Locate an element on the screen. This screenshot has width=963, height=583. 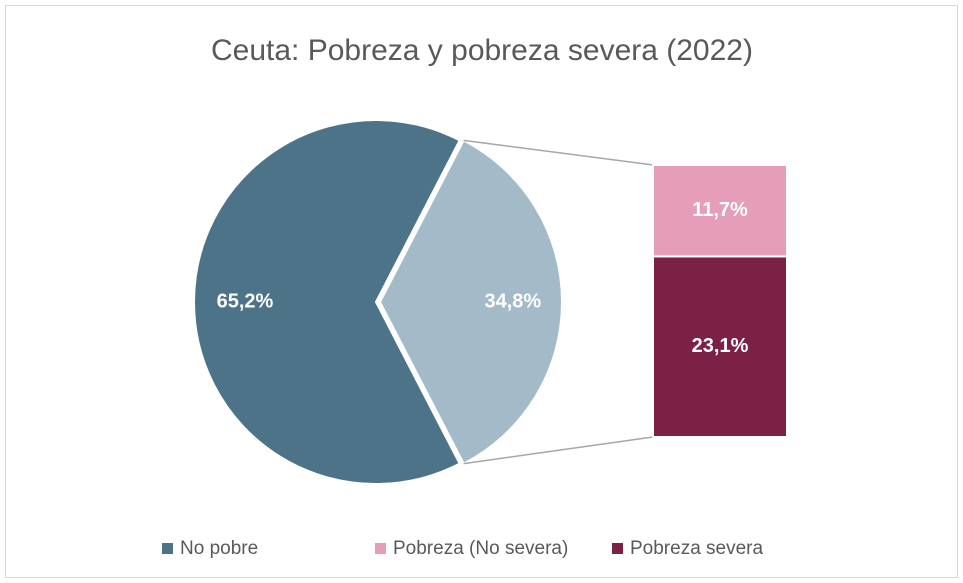
data-label: 23,1% is located at coordinates (720, 346).